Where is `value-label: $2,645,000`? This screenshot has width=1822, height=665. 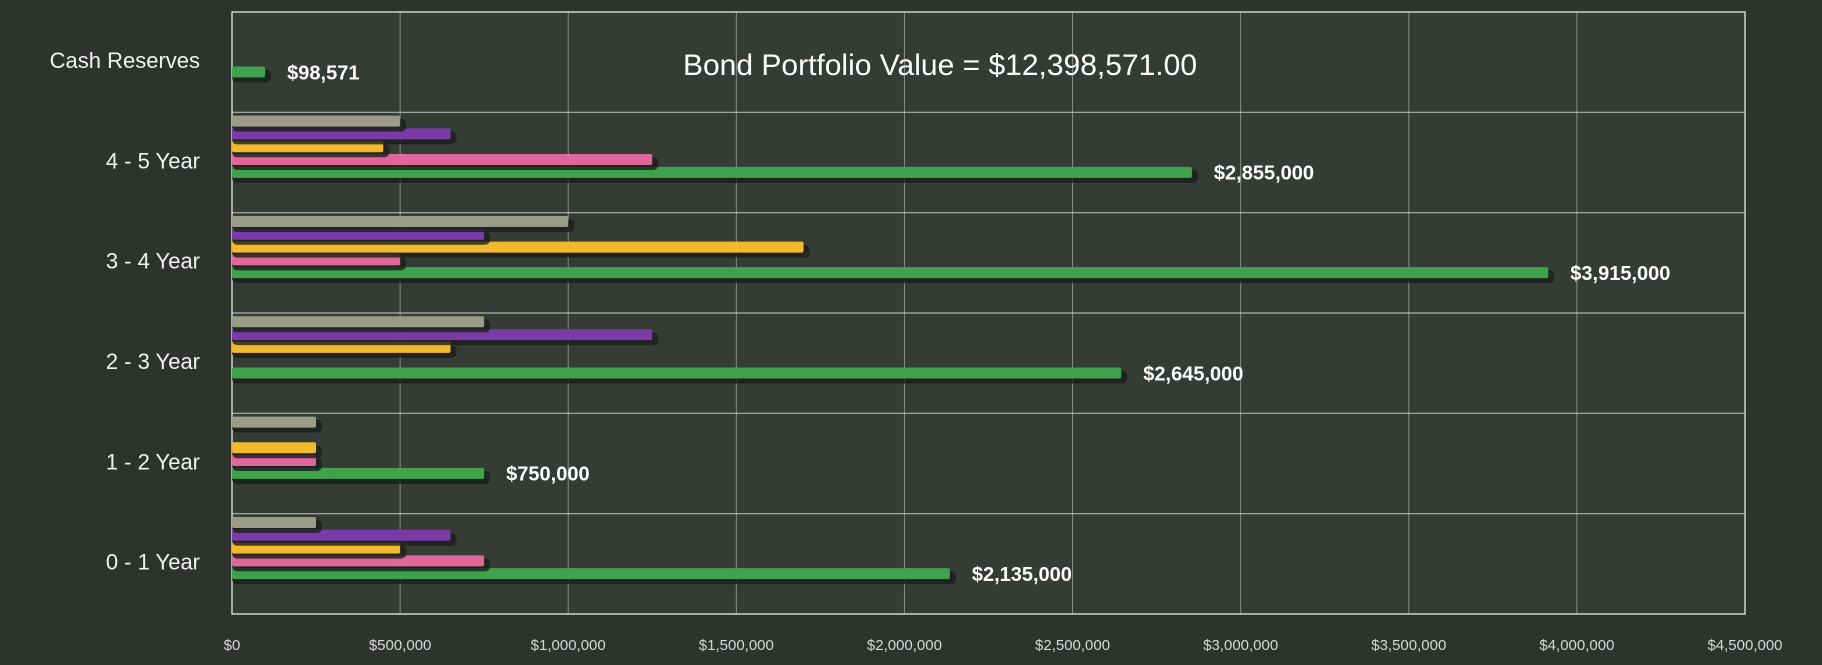
value-label: $2,645,000 is located at coordinates (1193, 374).